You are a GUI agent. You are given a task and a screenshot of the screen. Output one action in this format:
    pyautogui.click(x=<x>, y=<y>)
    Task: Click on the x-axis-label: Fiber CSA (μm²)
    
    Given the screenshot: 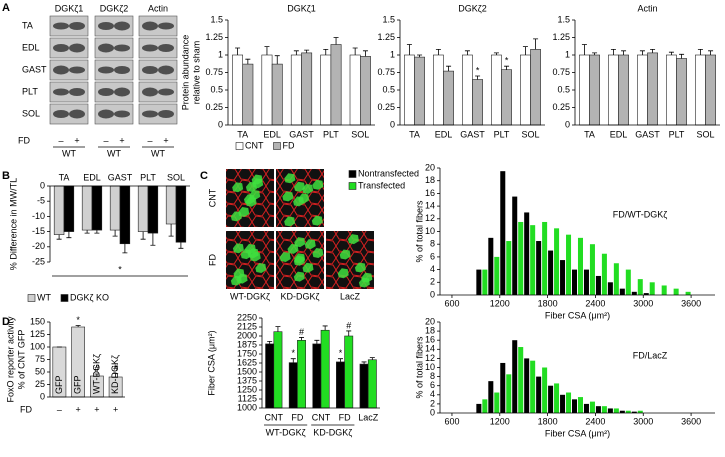 What is the action you would take?
    pyautogui.click(x=577, y=433)
    